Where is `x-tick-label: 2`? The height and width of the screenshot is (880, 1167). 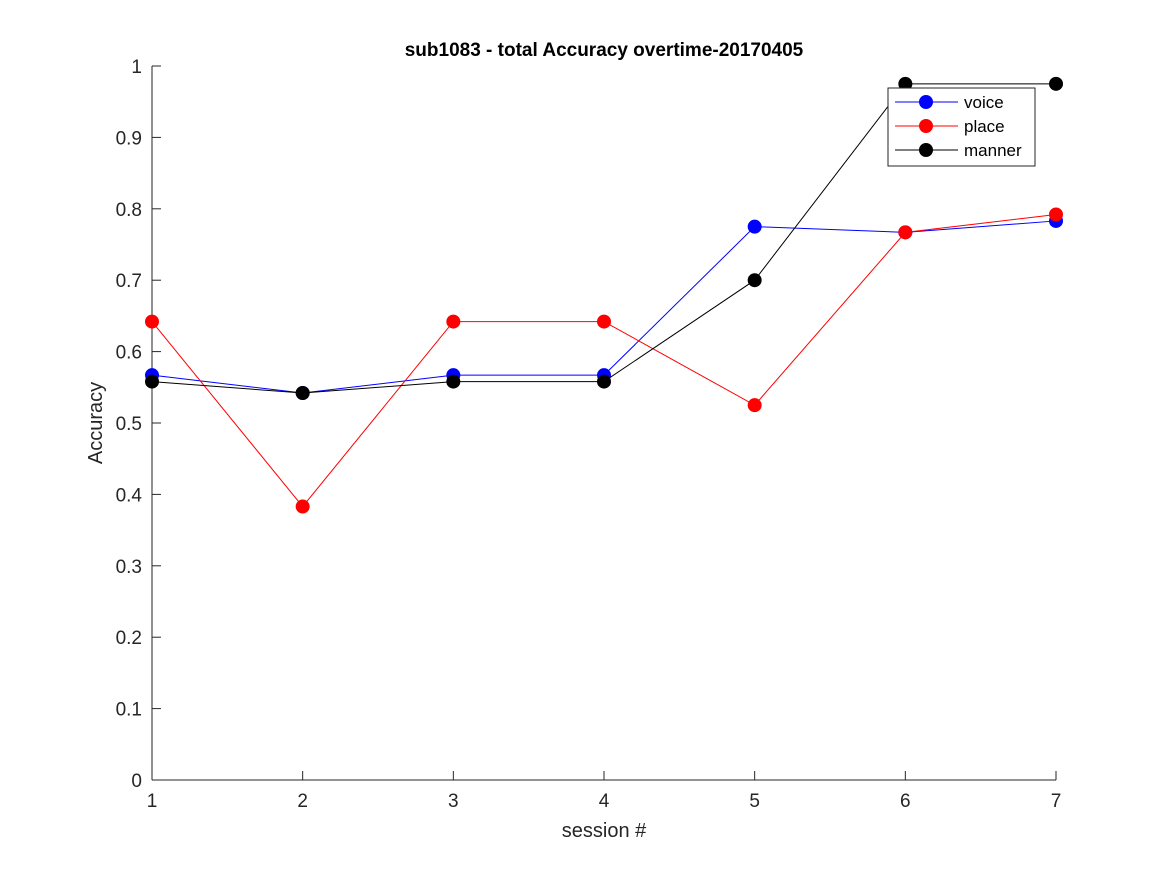 x-tick-label: 2 is located at coordinates (302, 801).